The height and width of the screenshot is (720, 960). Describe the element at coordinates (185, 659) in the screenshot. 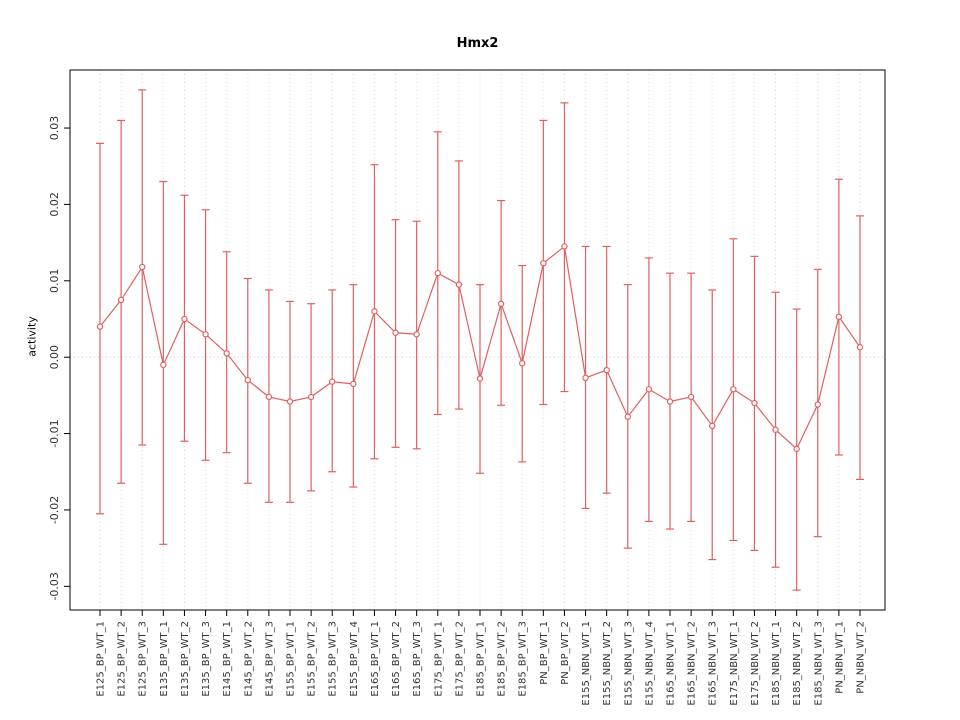

I see `x-tick-label: E135_BP_WT_2` at that location.